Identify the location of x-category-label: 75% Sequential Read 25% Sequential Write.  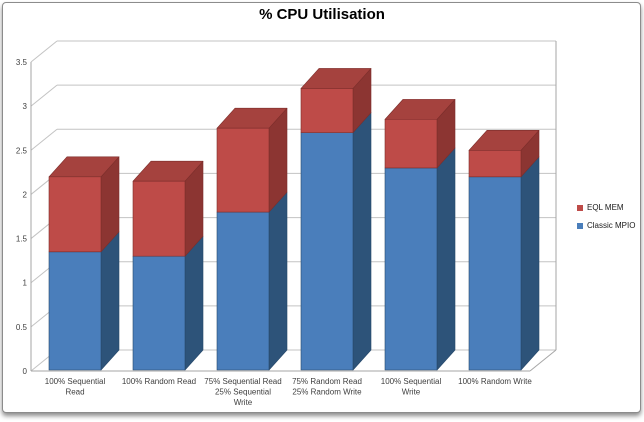
(242, 392).